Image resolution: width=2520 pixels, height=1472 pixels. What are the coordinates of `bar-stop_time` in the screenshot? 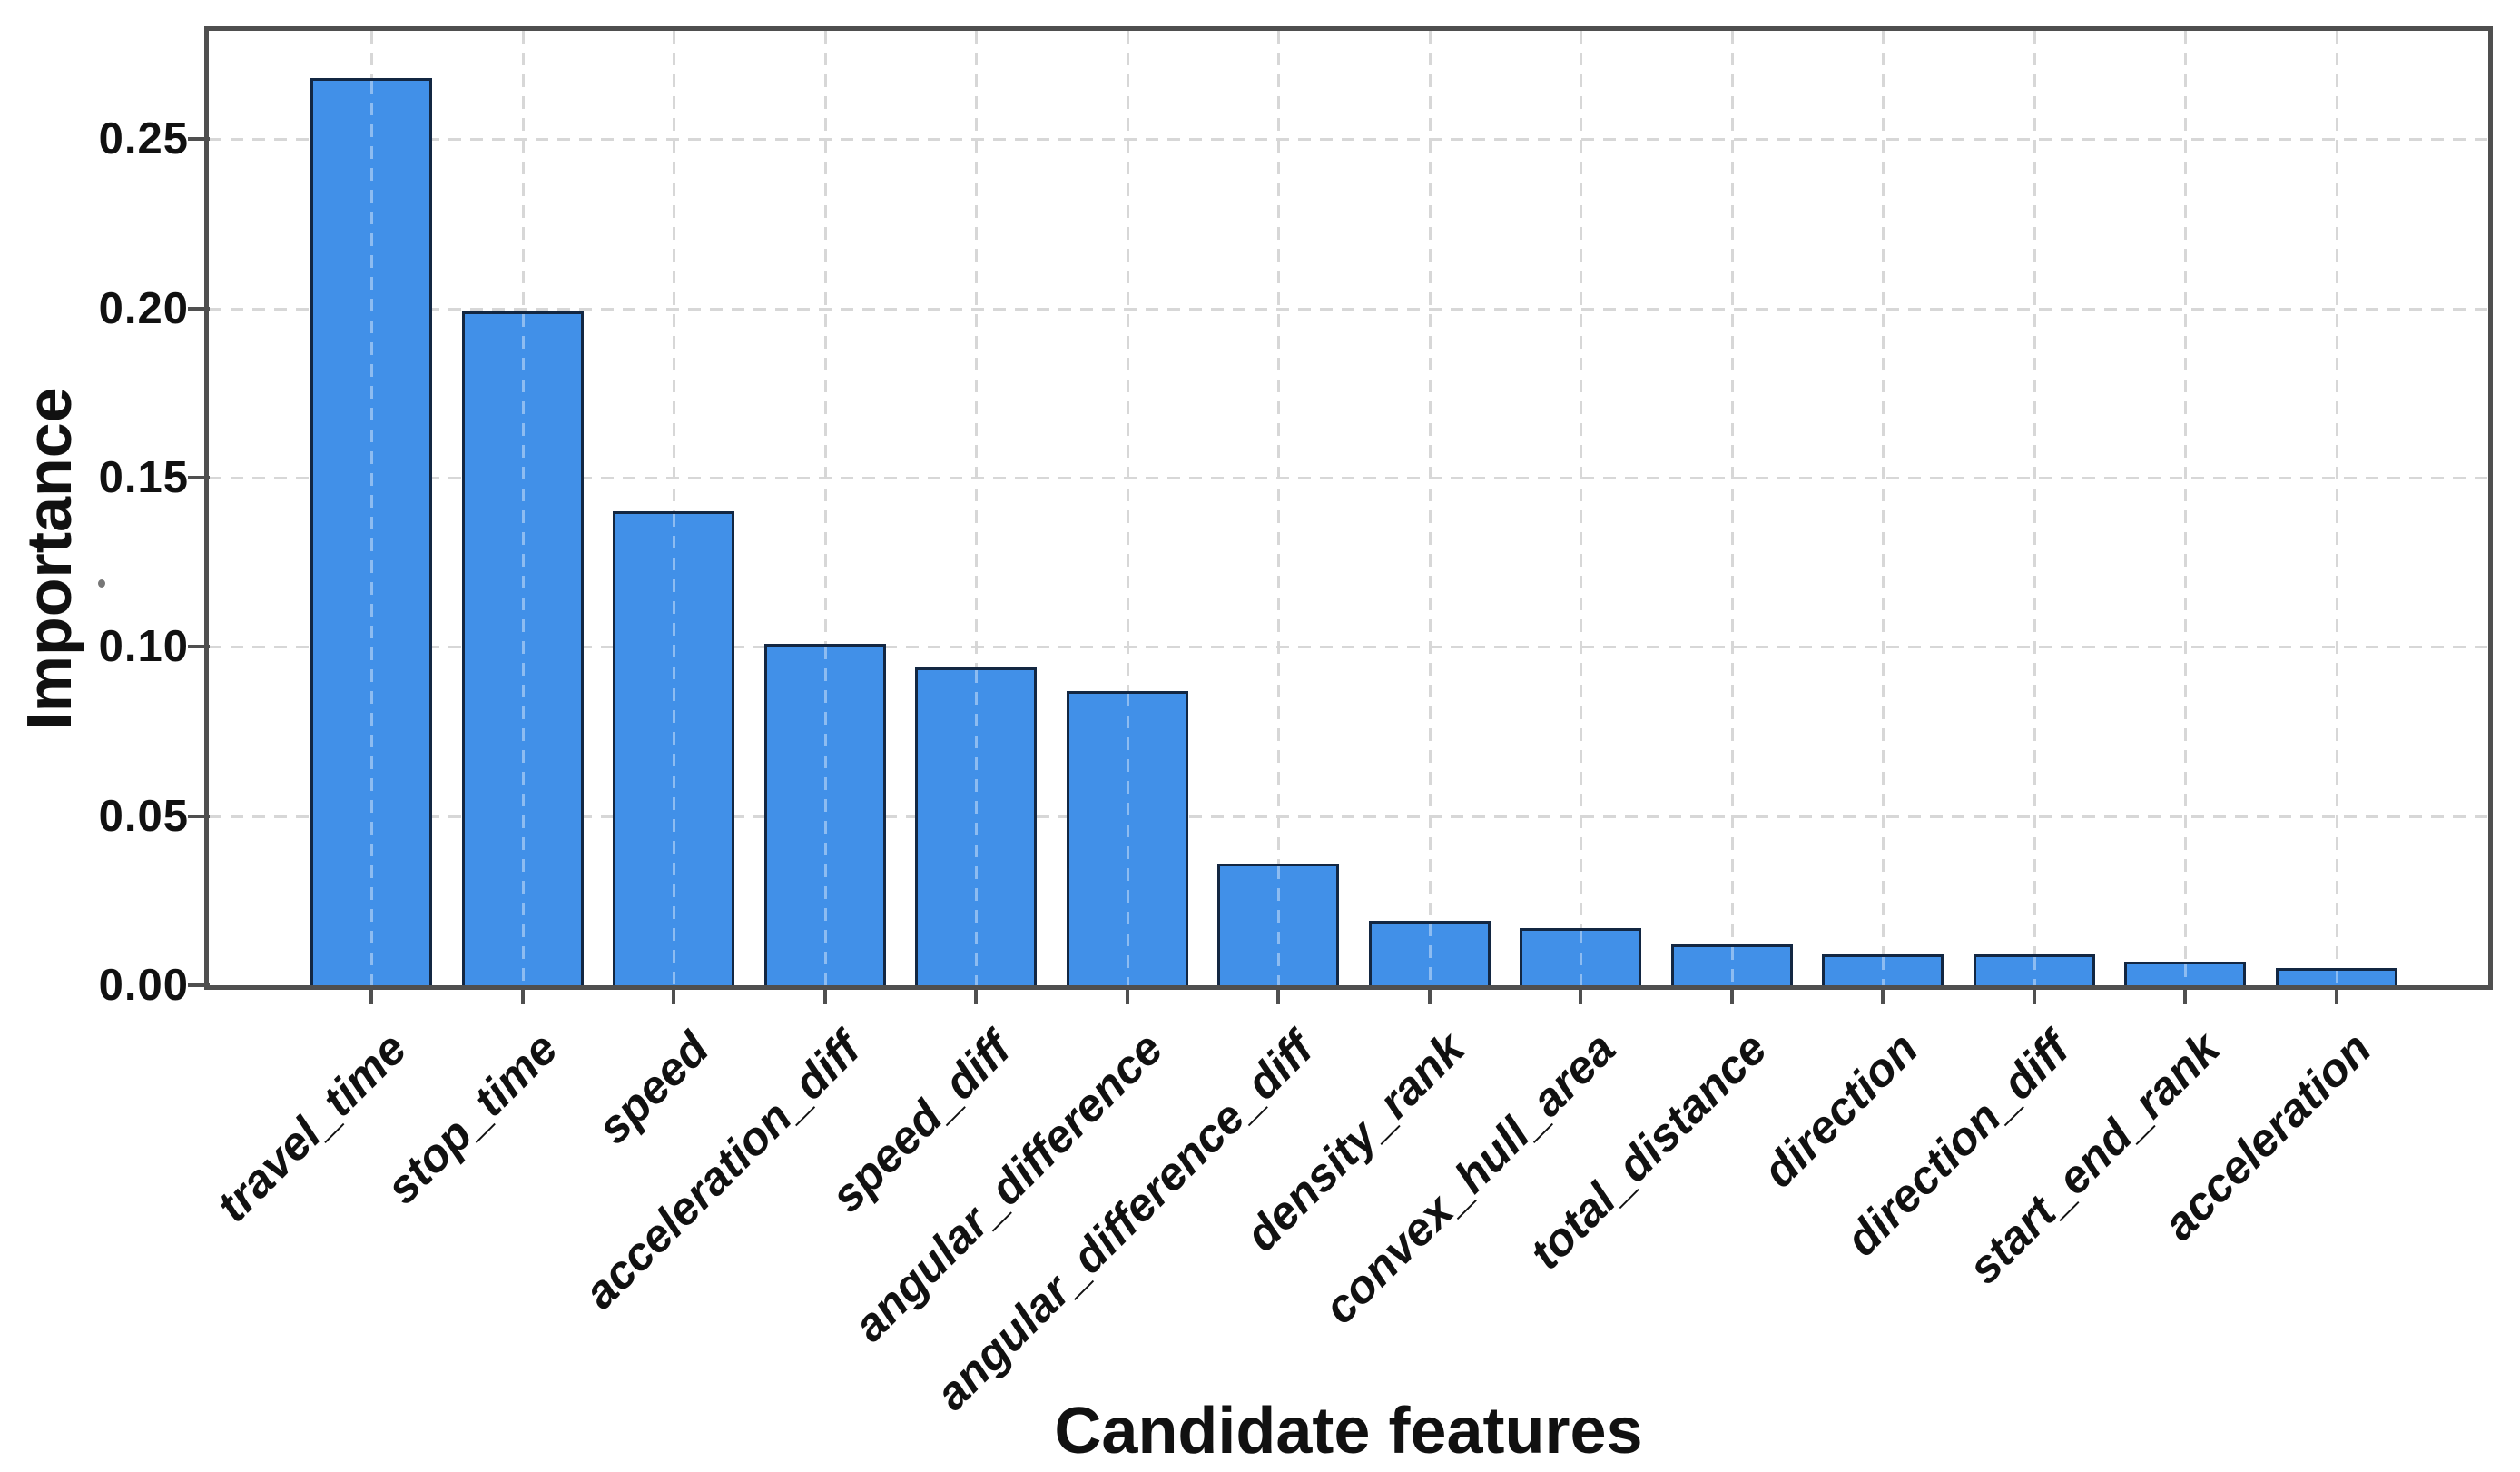 It's located at (523, 648).